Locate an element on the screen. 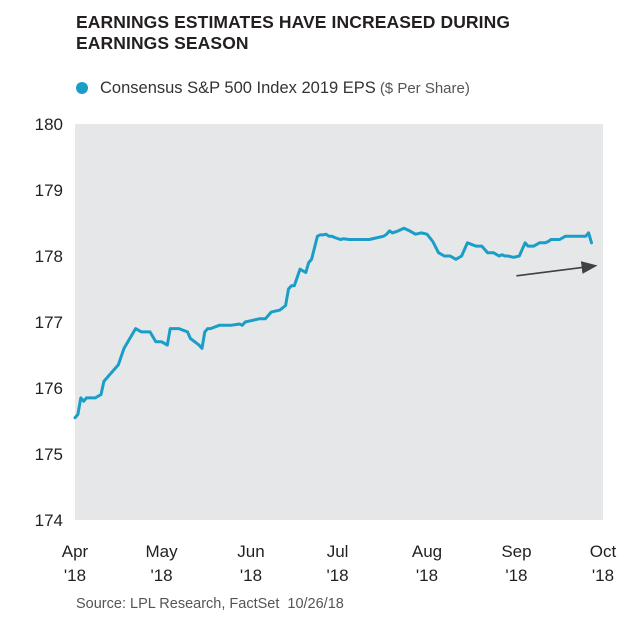  source-note: Source: LPL Research, FactSet 10/26/18 is located at coordinates (210, 604).